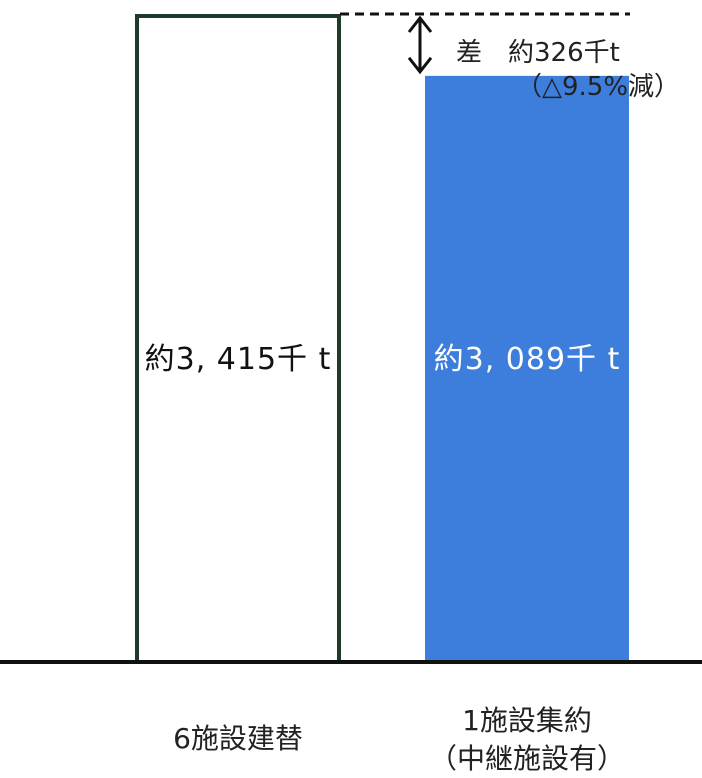 The image size is (702, 778). What do you see at coordinates (238, 359) in the screenshot?
I see `bar-value-label-1: 約3, 415千 t` at bounding box center [238, 359].